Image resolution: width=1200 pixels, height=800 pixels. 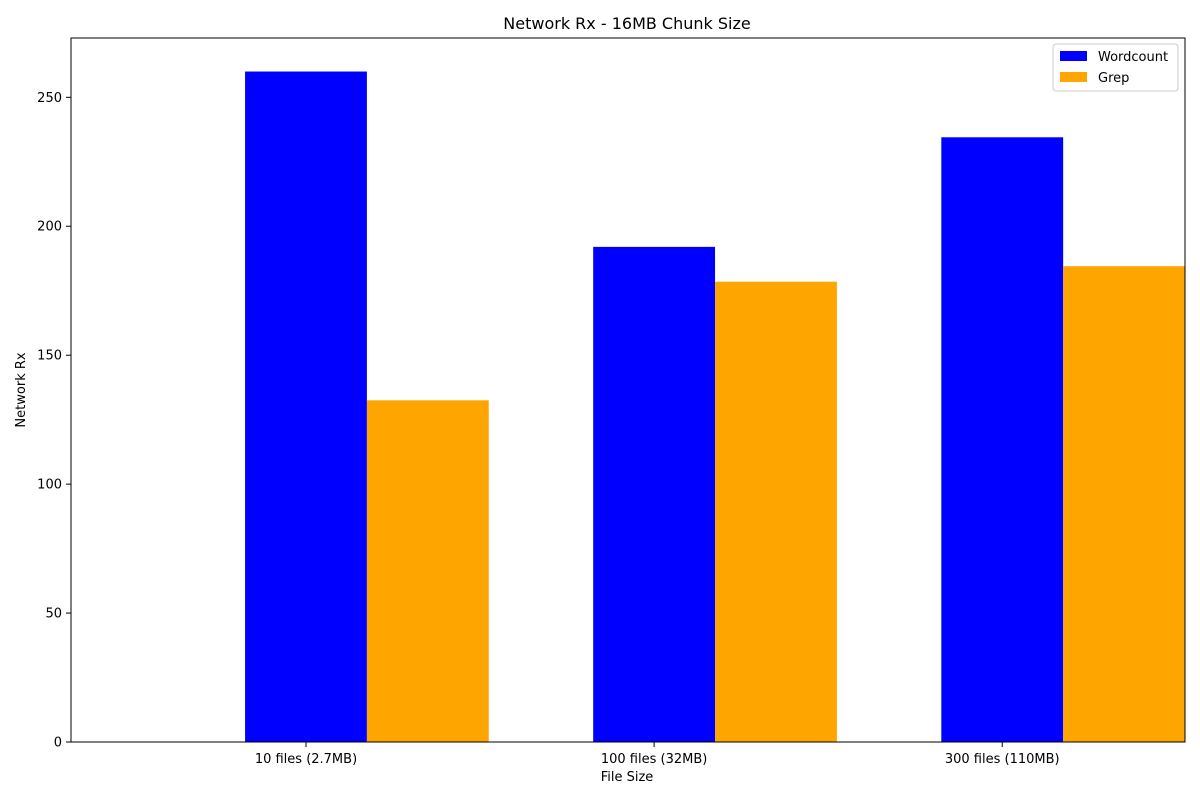 What do you see at coordinates (49, 485) in the screenshot?
I see `y-tick-label: 100` at bounding box center [49, 485].